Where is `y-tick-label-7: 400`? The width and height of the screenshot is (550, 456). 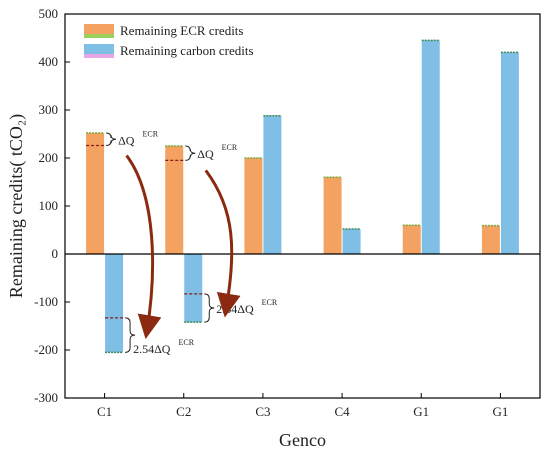
y-tick-label-7: 400 is located at coordinates (49, 61).